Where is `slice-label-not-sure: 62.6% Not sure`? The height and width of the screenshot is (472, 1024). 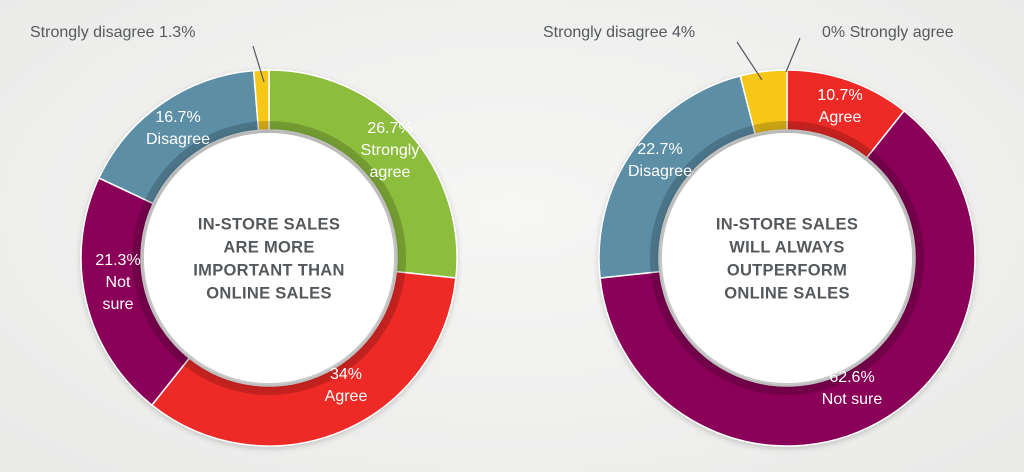 slice-label-not-sure: 62.6% Not sure is located at coordinates (852, 388).